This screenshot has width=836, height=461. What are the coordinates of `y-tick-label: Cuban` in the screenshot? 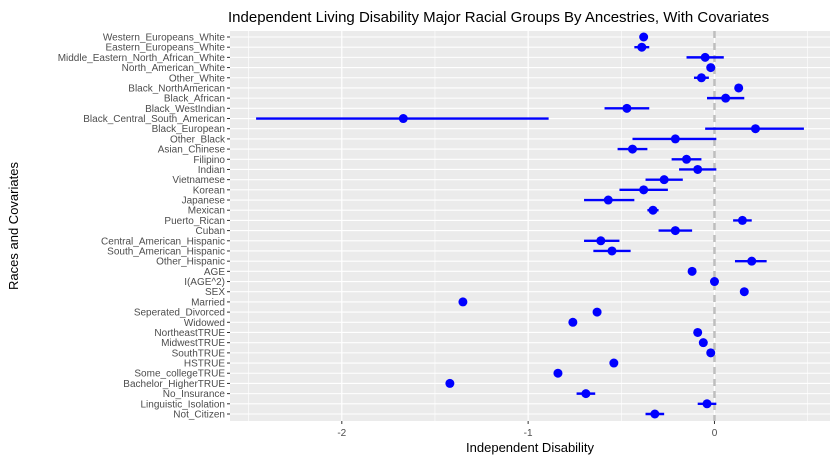 It's located at (210, 231).